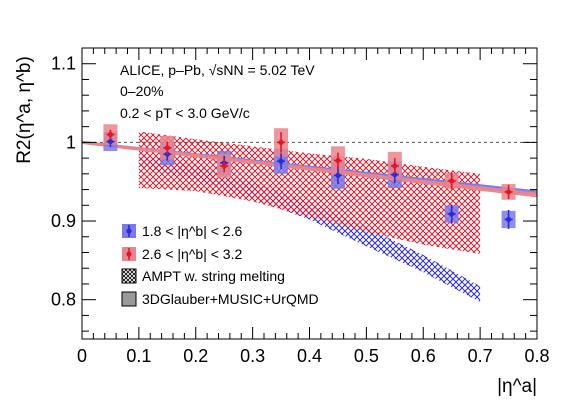 The height and width of the screenshot is (407, 567). I want to click on x-tick-label: 0.1, so click(138, 356).